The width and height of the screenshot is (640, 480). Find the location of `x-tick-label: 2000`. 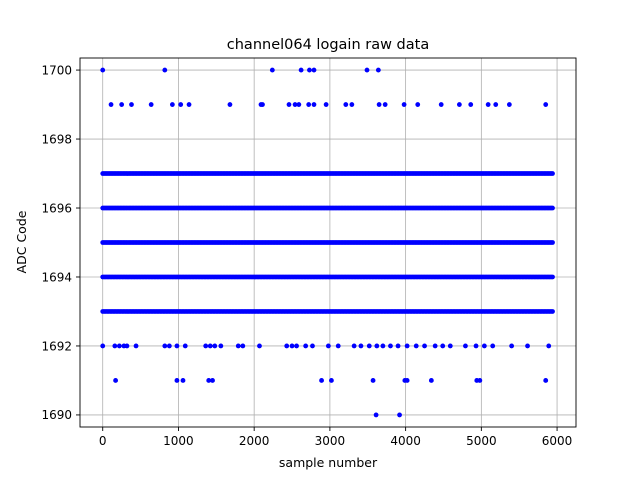

x-tick-label: 2000 is located at coordinates (254, 441).